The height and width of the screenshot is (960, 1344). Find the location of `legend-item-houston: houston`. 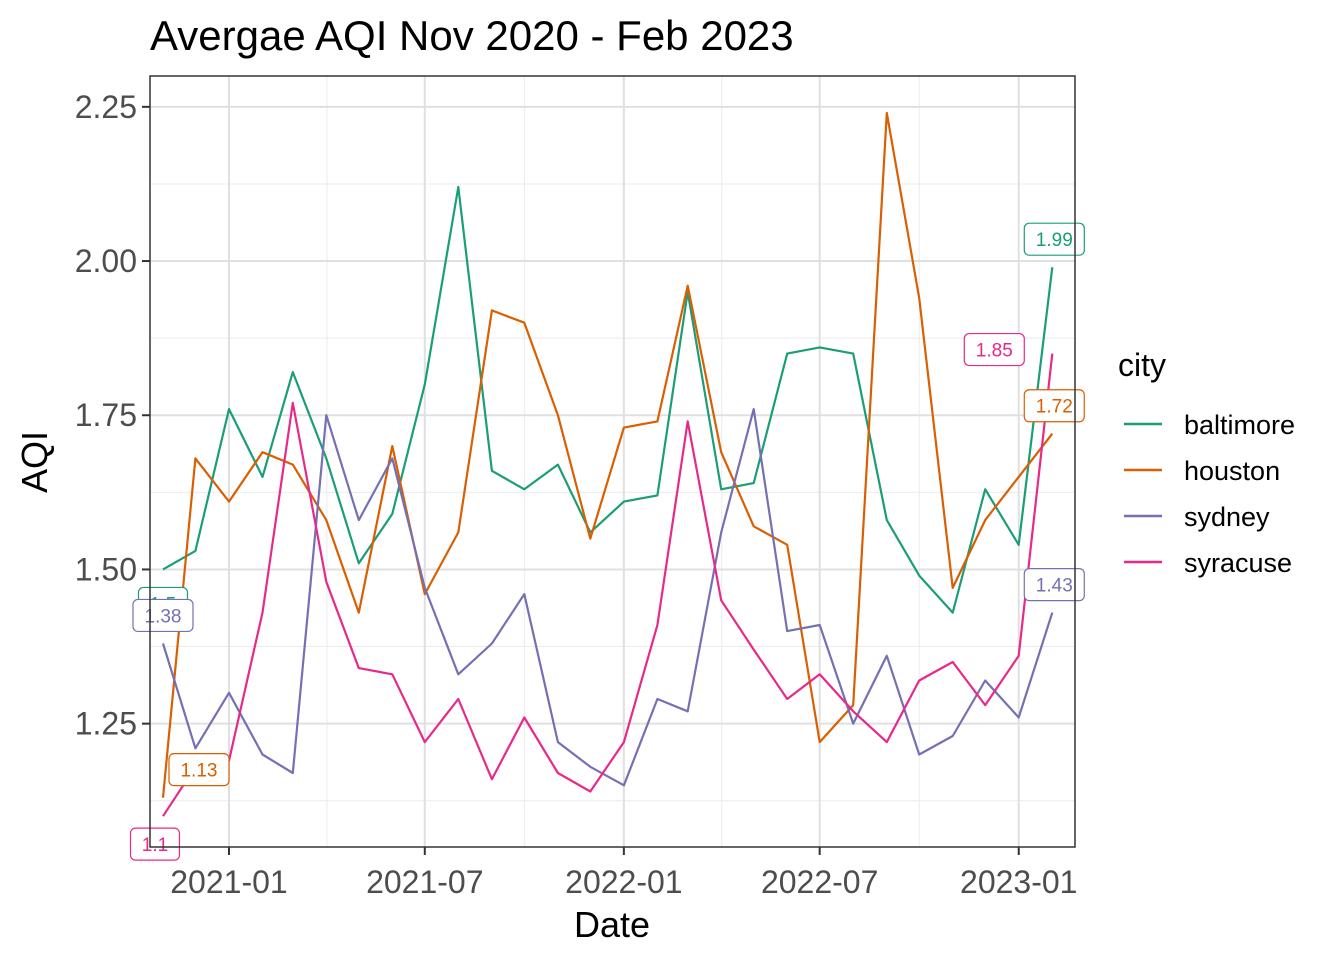

legend-item-houston: houston is located at coordinates (1202, 471).